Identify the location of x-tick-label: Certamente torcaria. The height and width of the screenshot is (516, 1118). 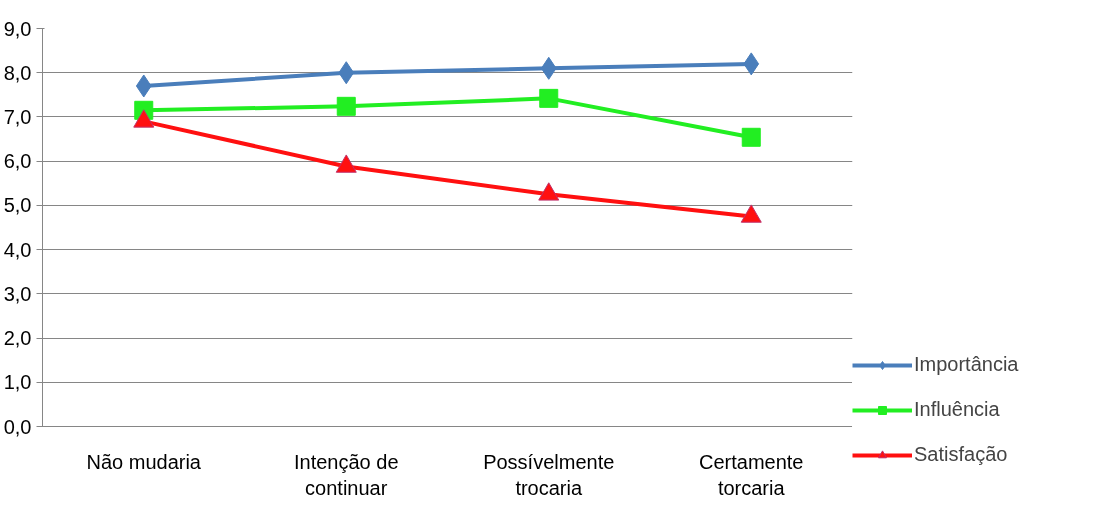
(751, 474).